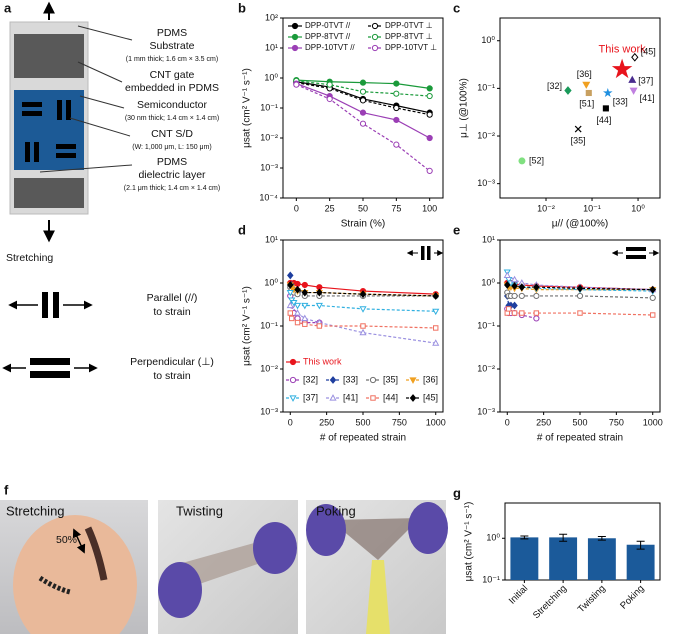  What do you see at coordinates (623, 49) in the screenshot?
I see `point-label: This work` at bounding box center [623, 49].